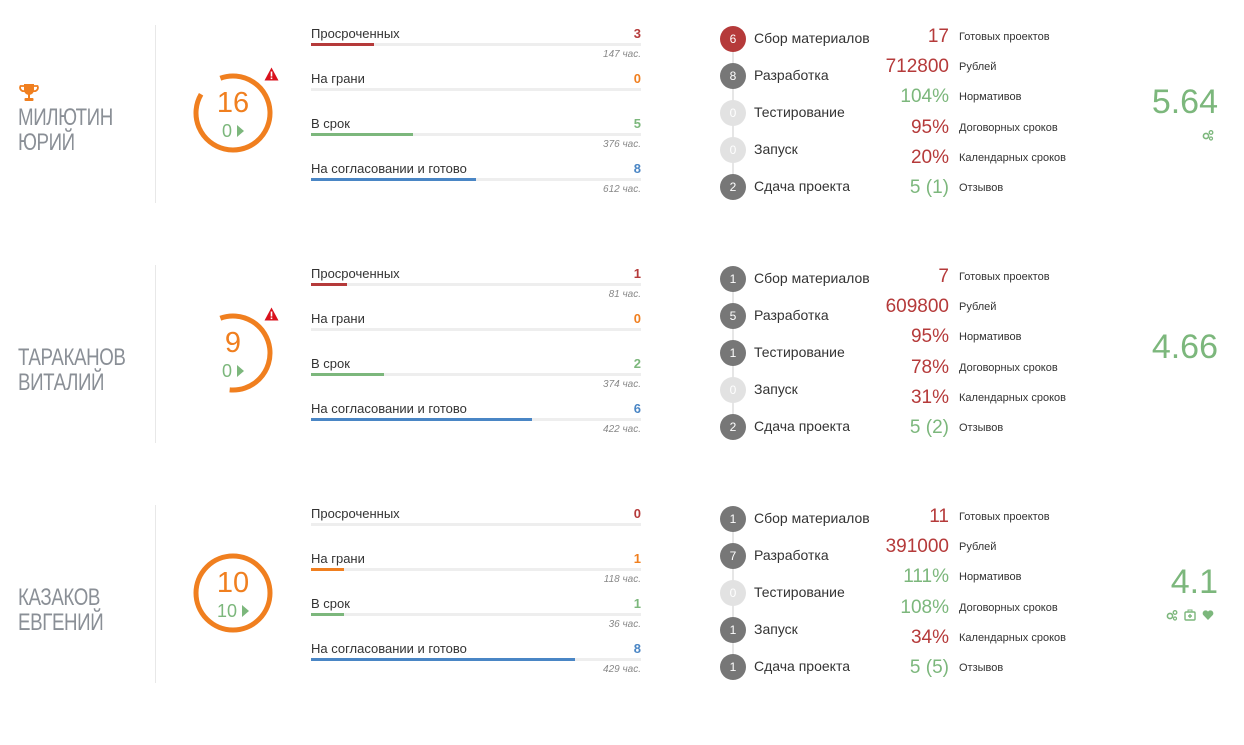 This screenshot has height=745, width=1244. I want to click on status-bar-2: В срок 5 376 час., so click(476, 136).